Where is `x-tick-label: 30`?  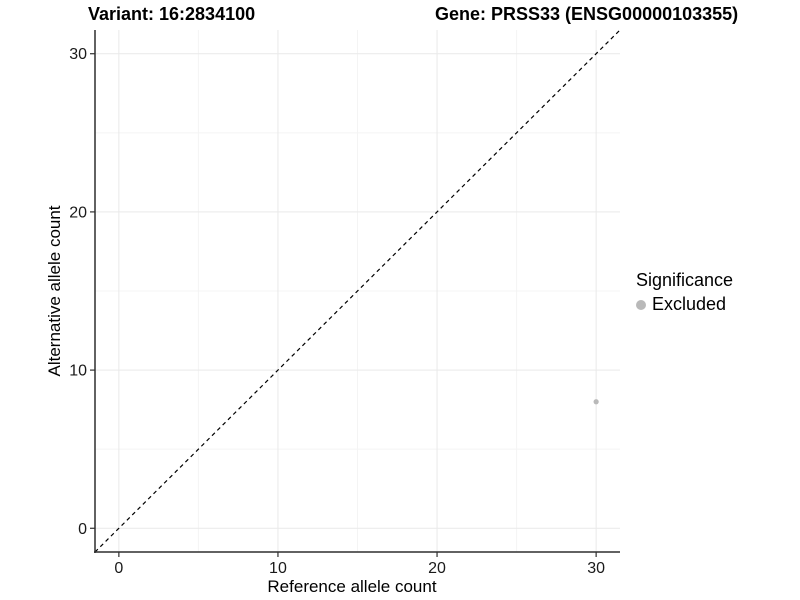
x-tick-label: 30 is located at coordinates (596, 568).